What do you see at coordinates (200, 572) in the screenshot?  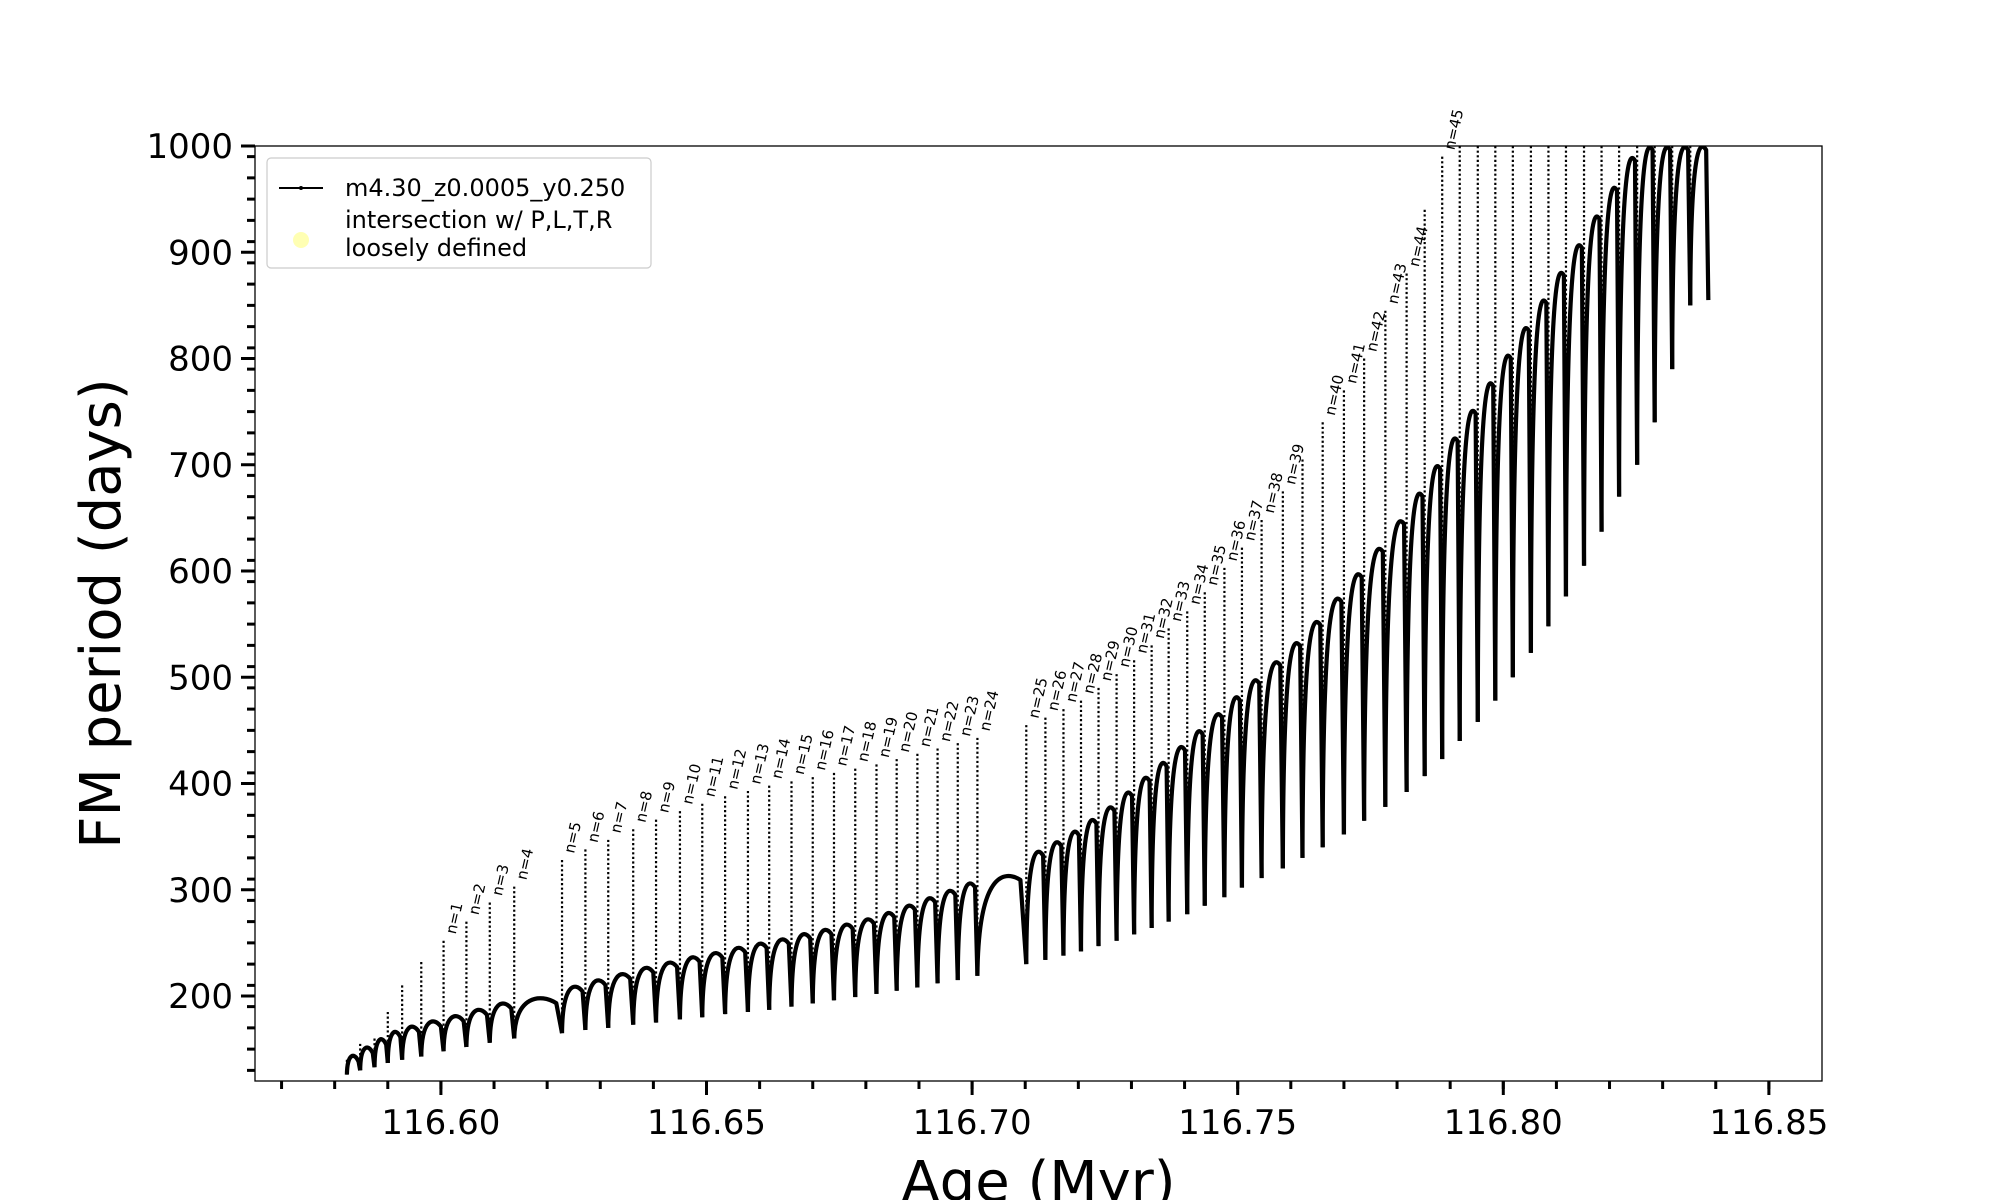 I see `y-tick-label: 600` at bounding box center [200, 572].